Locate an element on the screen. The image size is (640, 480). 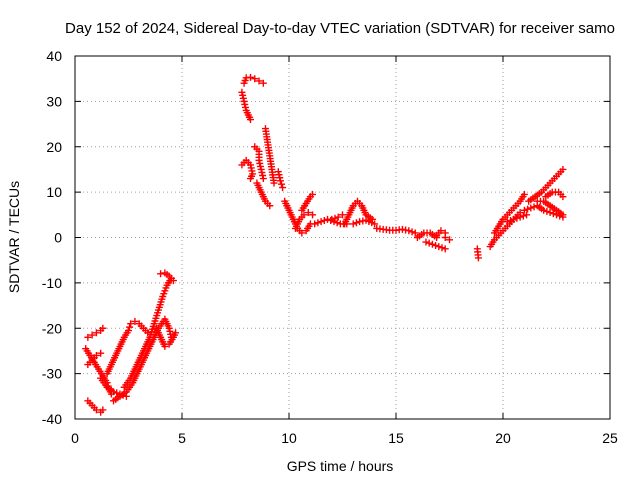
x-tick-label: 5 is located at coordinates (182, 438).